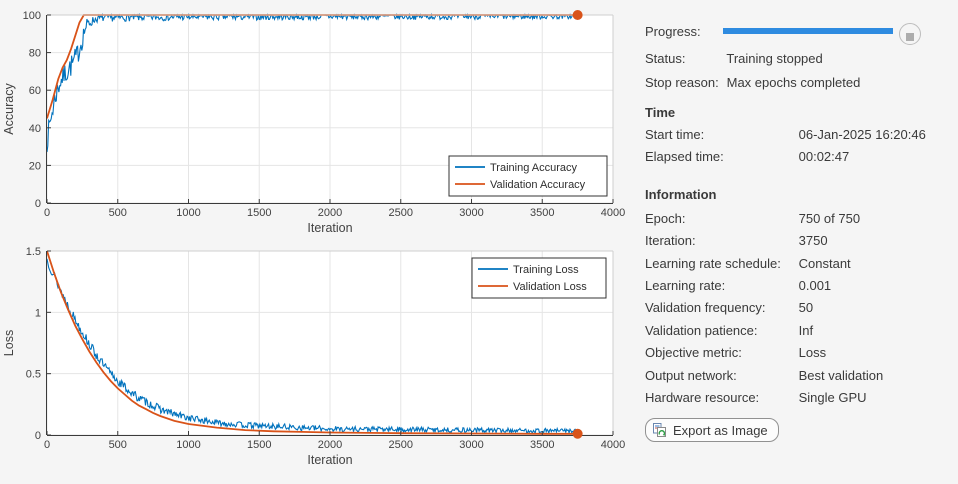 This screenshot has width=958, height=484. I want to click on status-value: Training stopped, so click(774, 58).